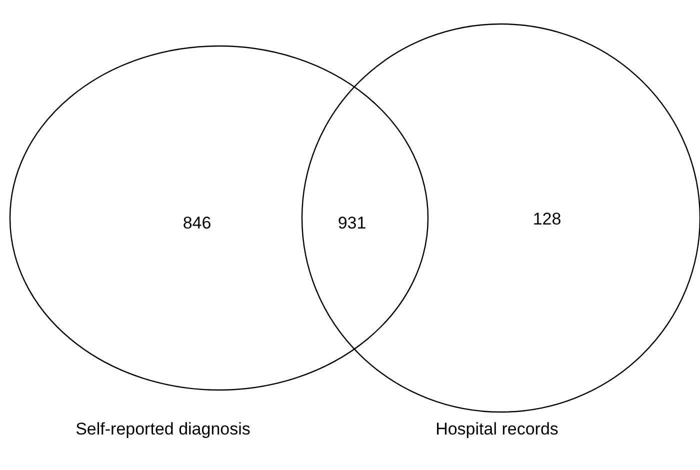 The image size is (700, 470). I want to click on category-label: Hospital records, so click(497, 428).